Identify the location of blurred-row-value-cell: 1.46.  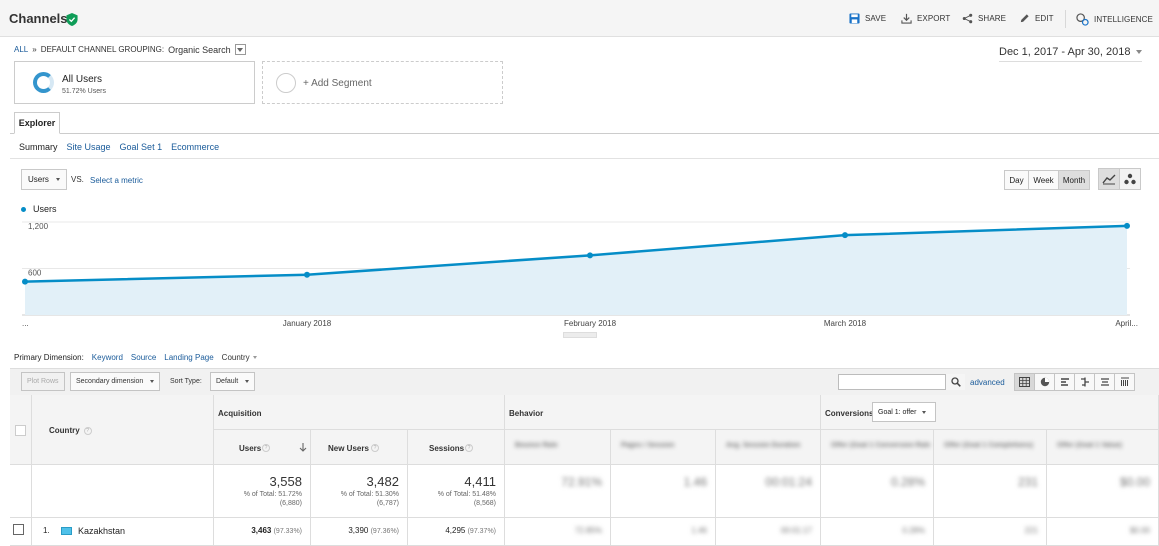
(663, 532).